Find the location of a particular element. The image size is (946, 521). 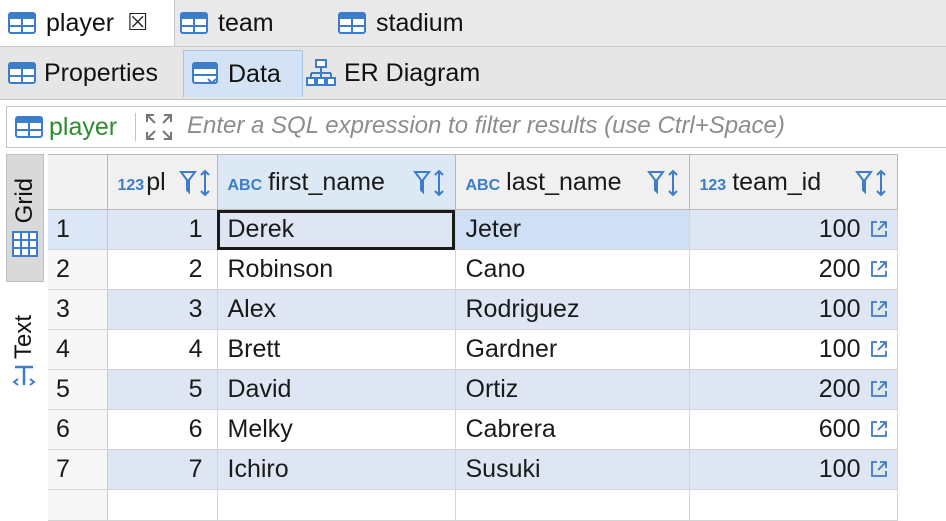

column-header-pl: 123pl is located at coordinates (162, 182).